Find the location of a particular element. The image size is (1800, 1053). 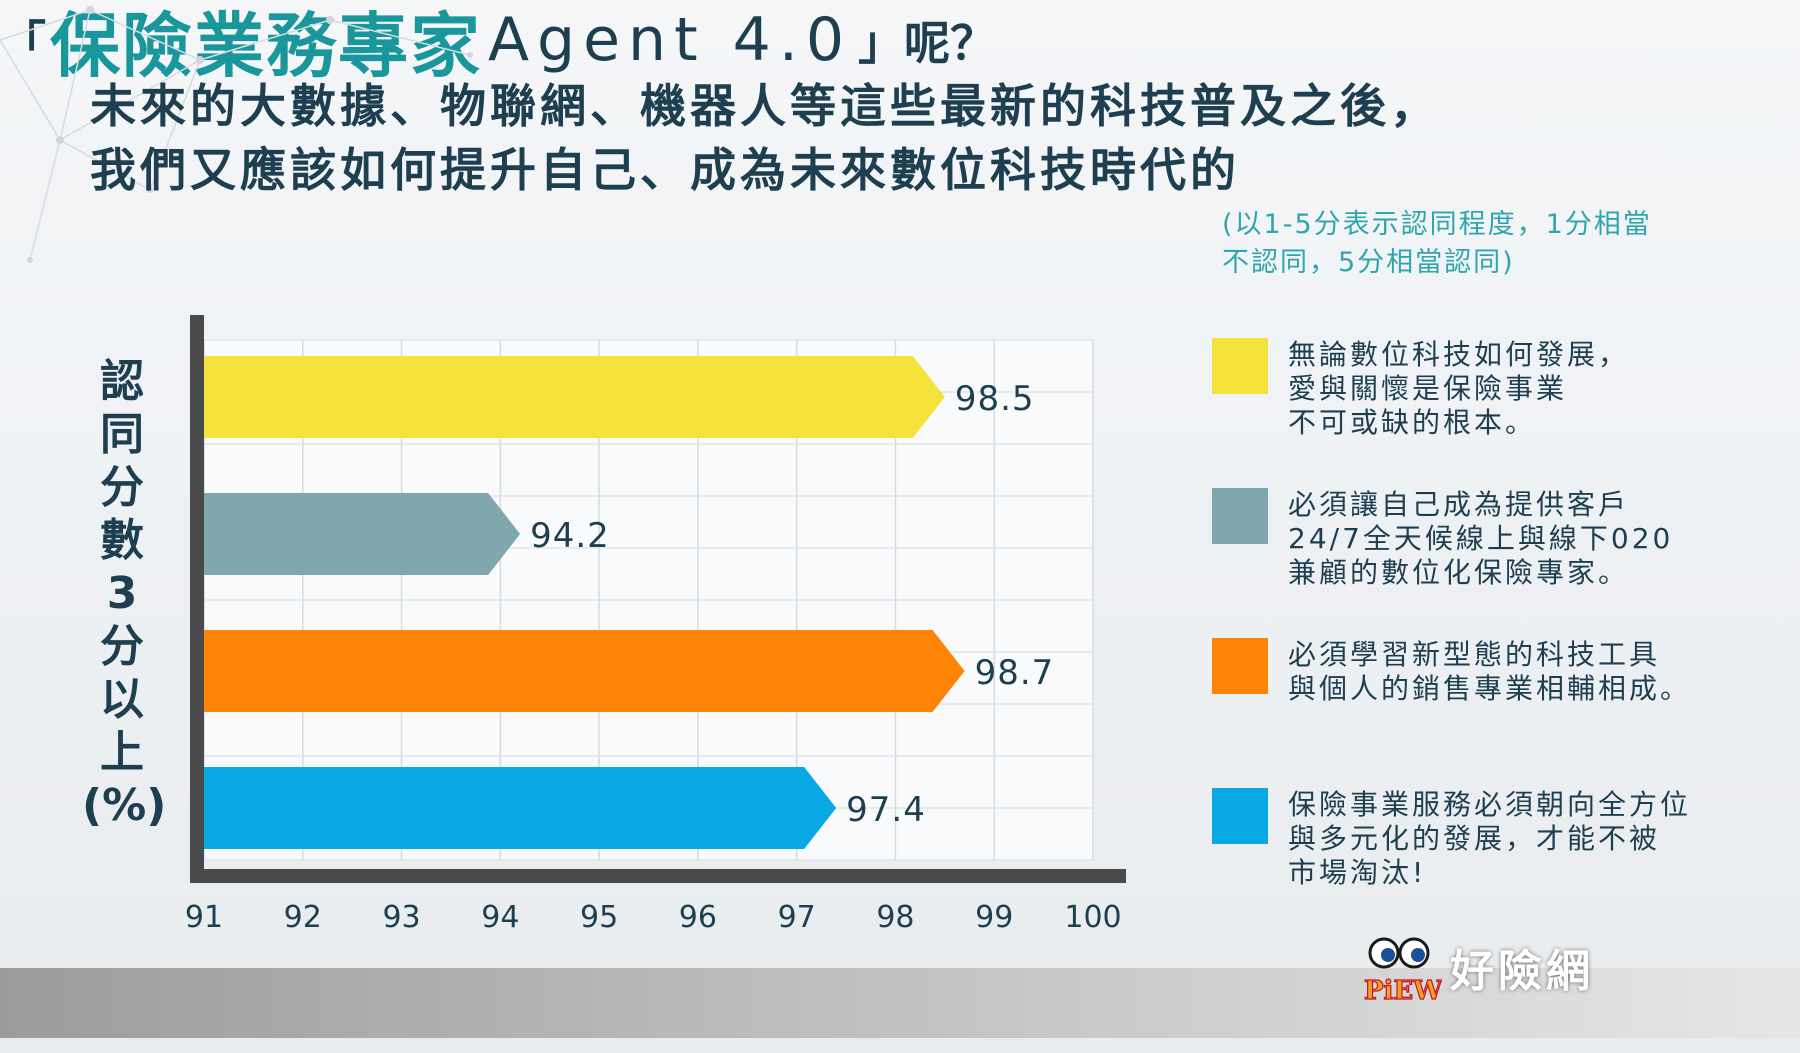

legend-text-line: 必須學習新型態的科技工具 is located at coordinates (1474, 654).